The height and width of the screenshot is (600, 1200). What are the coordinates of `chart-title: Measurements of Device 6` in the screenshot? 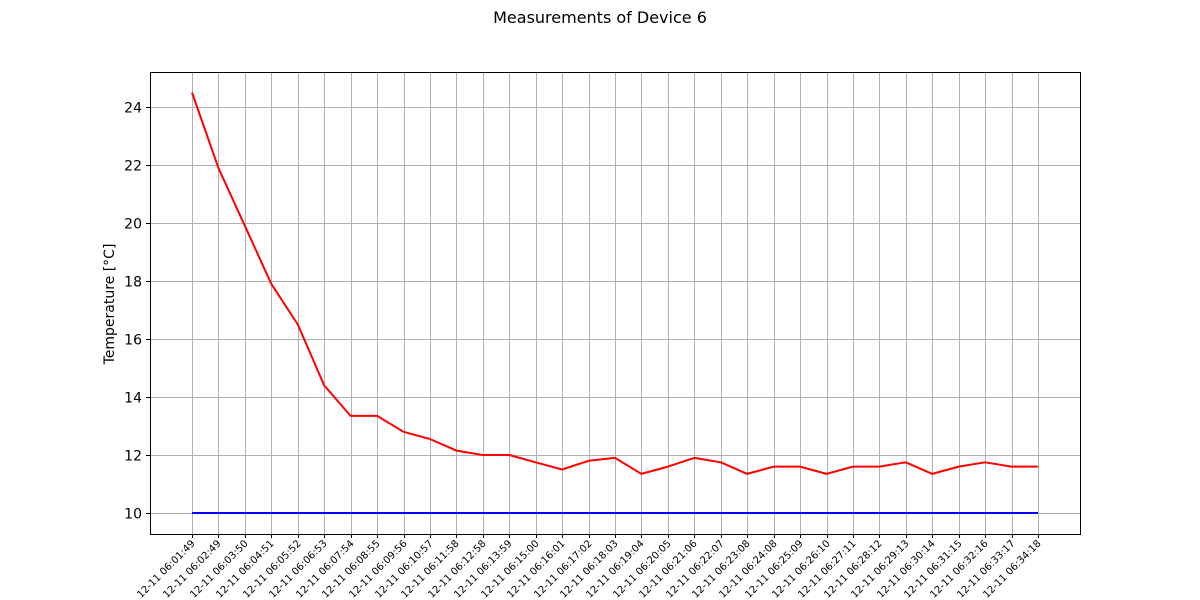 It's located at (600, 17).